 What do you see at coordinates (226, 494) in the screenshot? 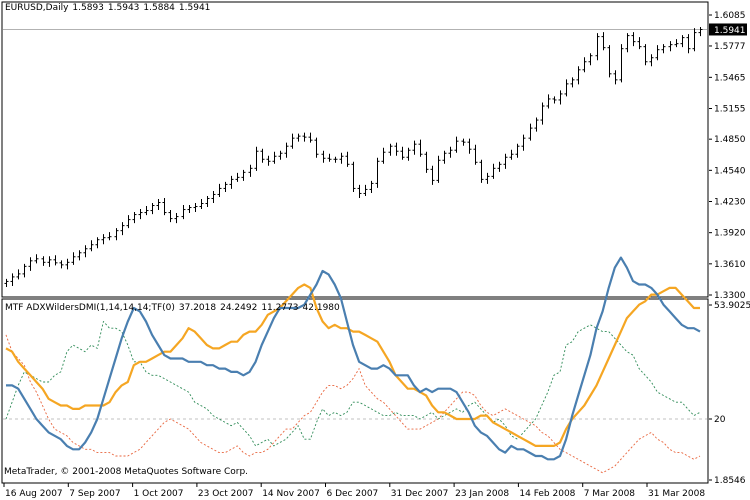
I see `date-tick-label: 23 Oct 2007` at bounding box center [226, 494].